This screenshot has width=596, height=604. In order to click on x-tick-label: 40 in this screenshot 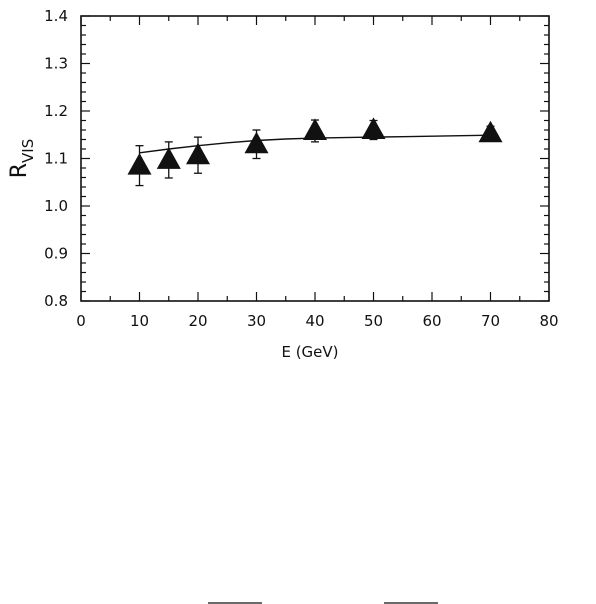, I will do `click(314, 321)`.